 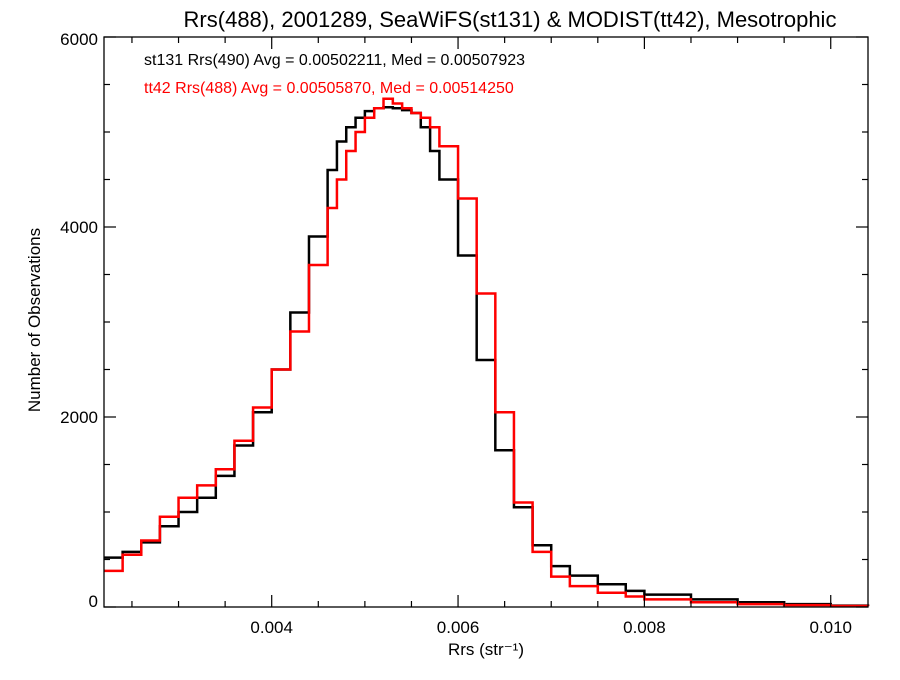 I want to click on x-tick-label: 0.004, so click(x=271, y=627).